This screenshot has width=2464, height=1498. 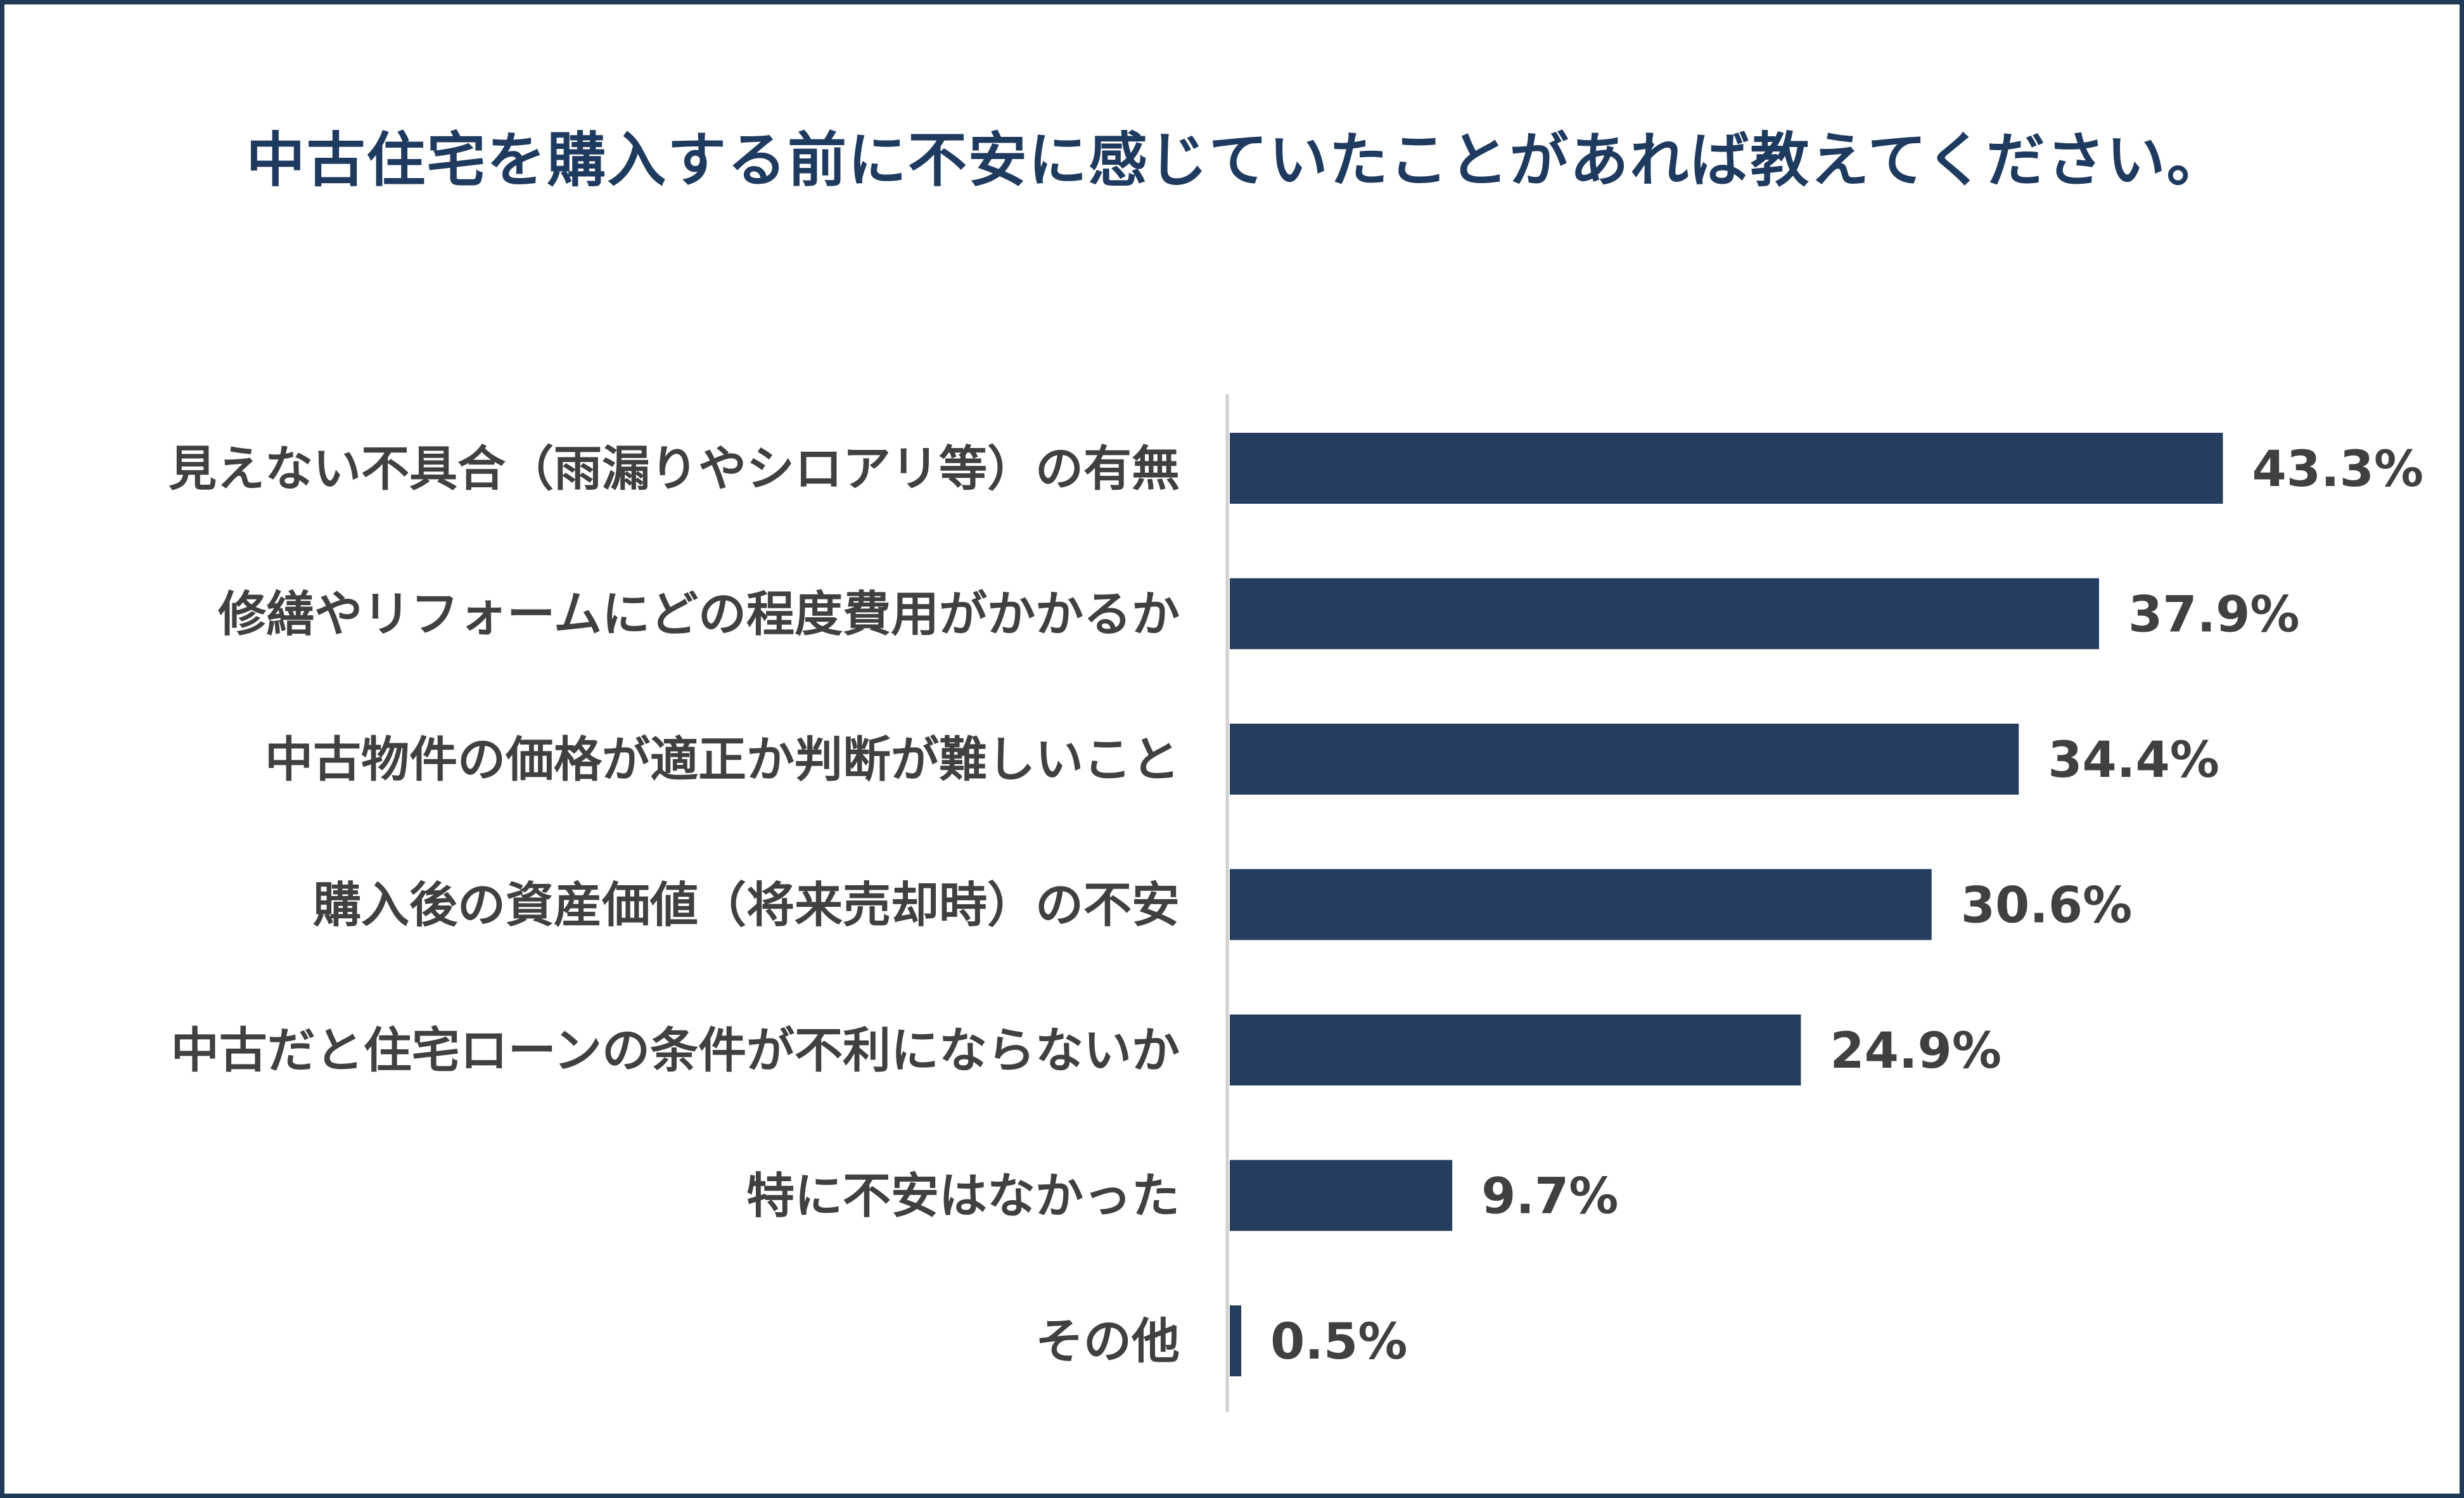 I want to click on category-label-4: 中古だと住宅ローンの条件が不利にならないか, so click(x=675, y=1051).